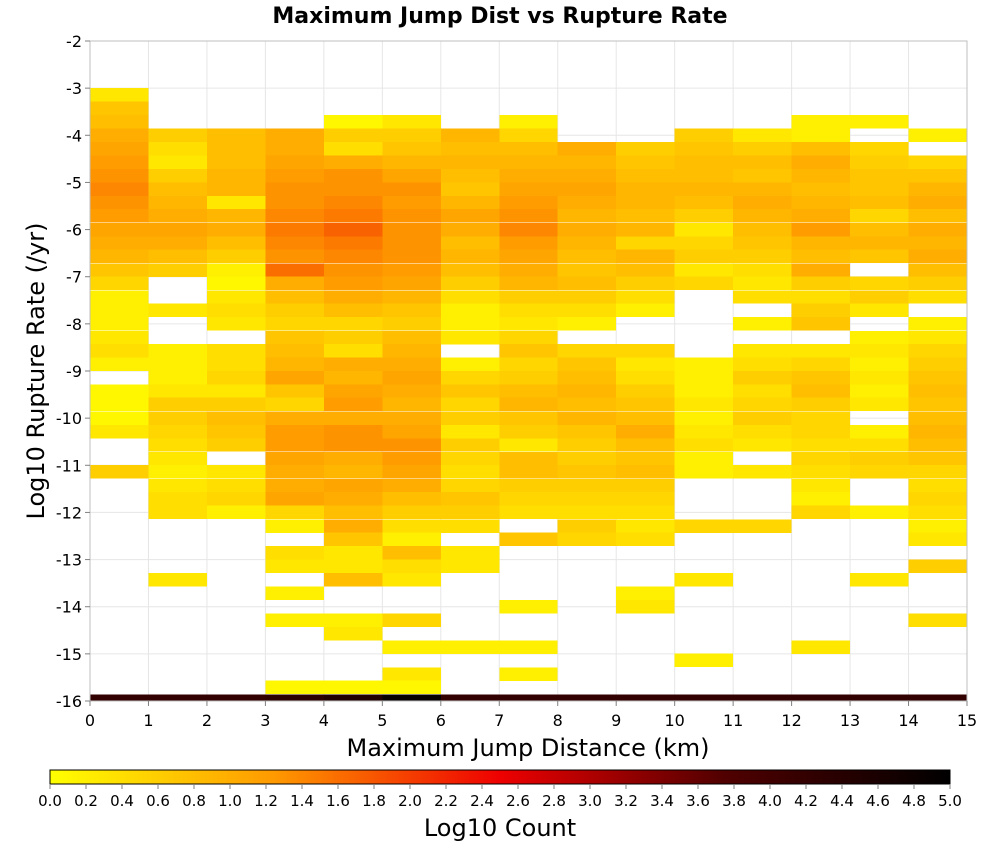 The width and height of the screenshot is (1000, 850). I want to click on y-axis-label: Log10 Rupture Rate (/yr), so click(36, 371).